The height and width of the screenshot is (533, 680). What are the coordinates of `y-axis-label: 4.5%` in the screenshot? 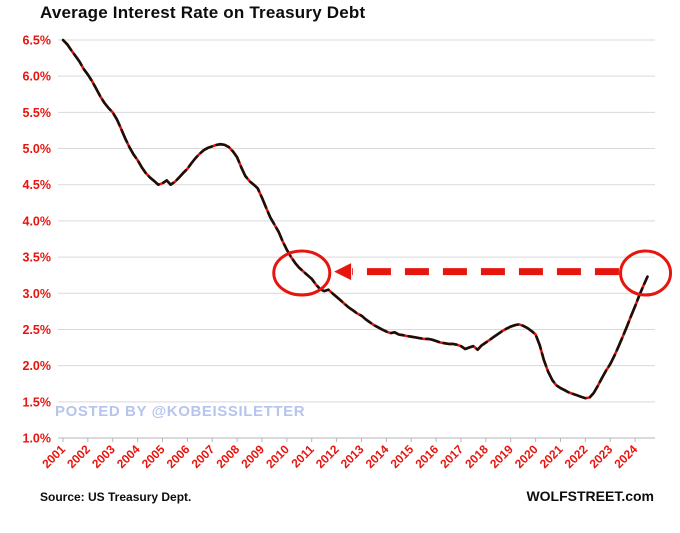 It's located at (37, 185).